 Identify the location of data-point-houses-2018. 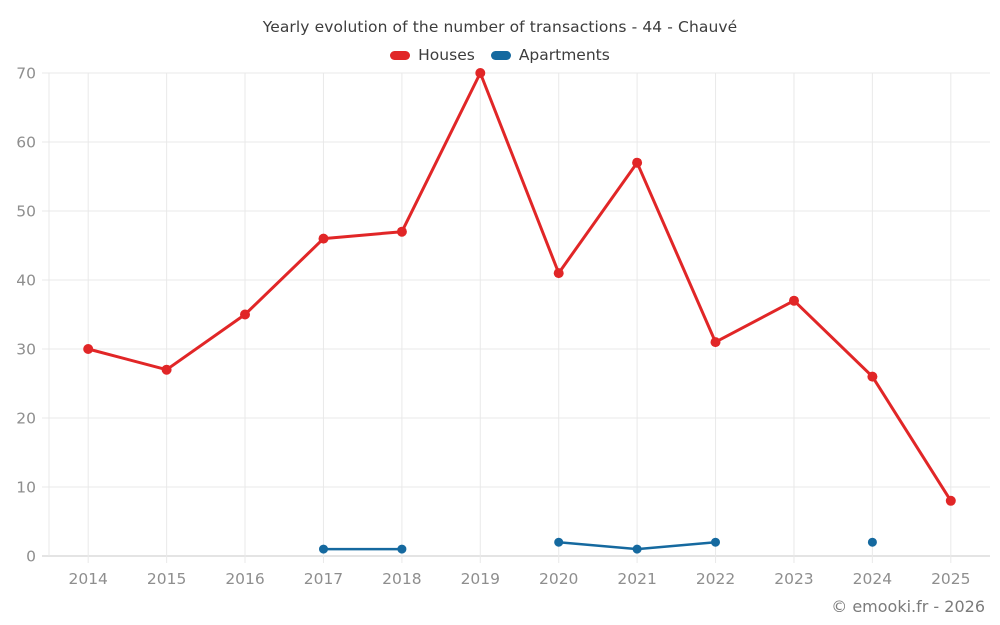
(401, 231).